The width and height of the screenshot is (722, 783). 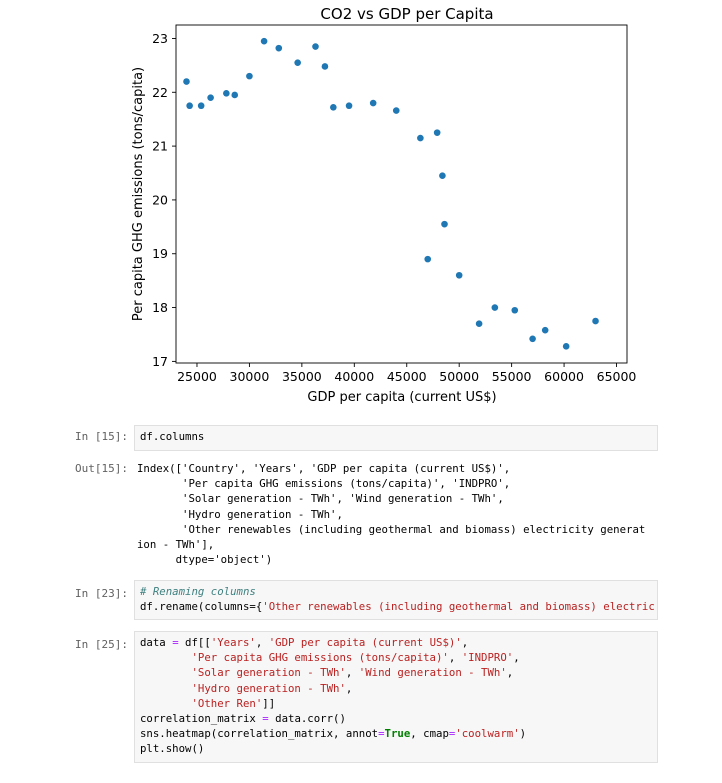 I want to click on y-tick-label: 18, so click(x=160, y=307).